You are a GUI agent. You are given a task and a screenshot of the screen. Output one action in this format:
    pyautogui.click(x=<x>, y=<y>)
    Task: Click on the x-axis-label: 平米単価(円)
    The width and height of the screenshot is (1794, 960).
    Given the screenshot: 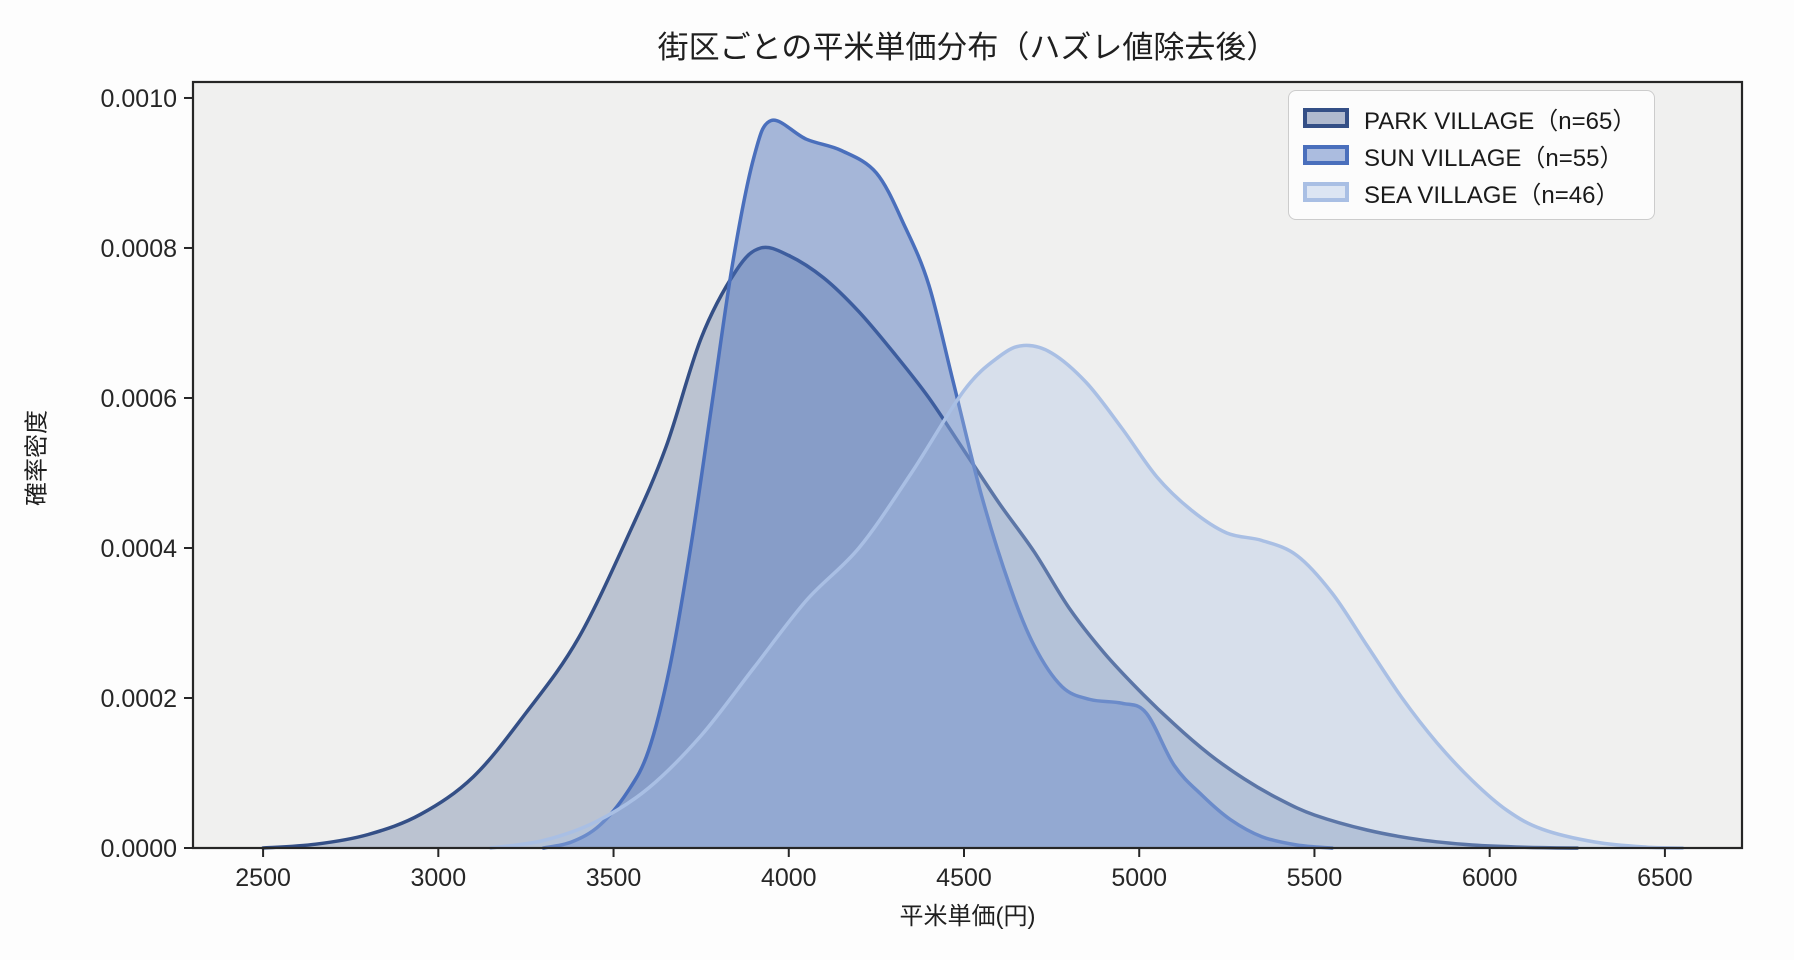 What is the action you would take?
    pyautogui.click(x=967, y=916)
    